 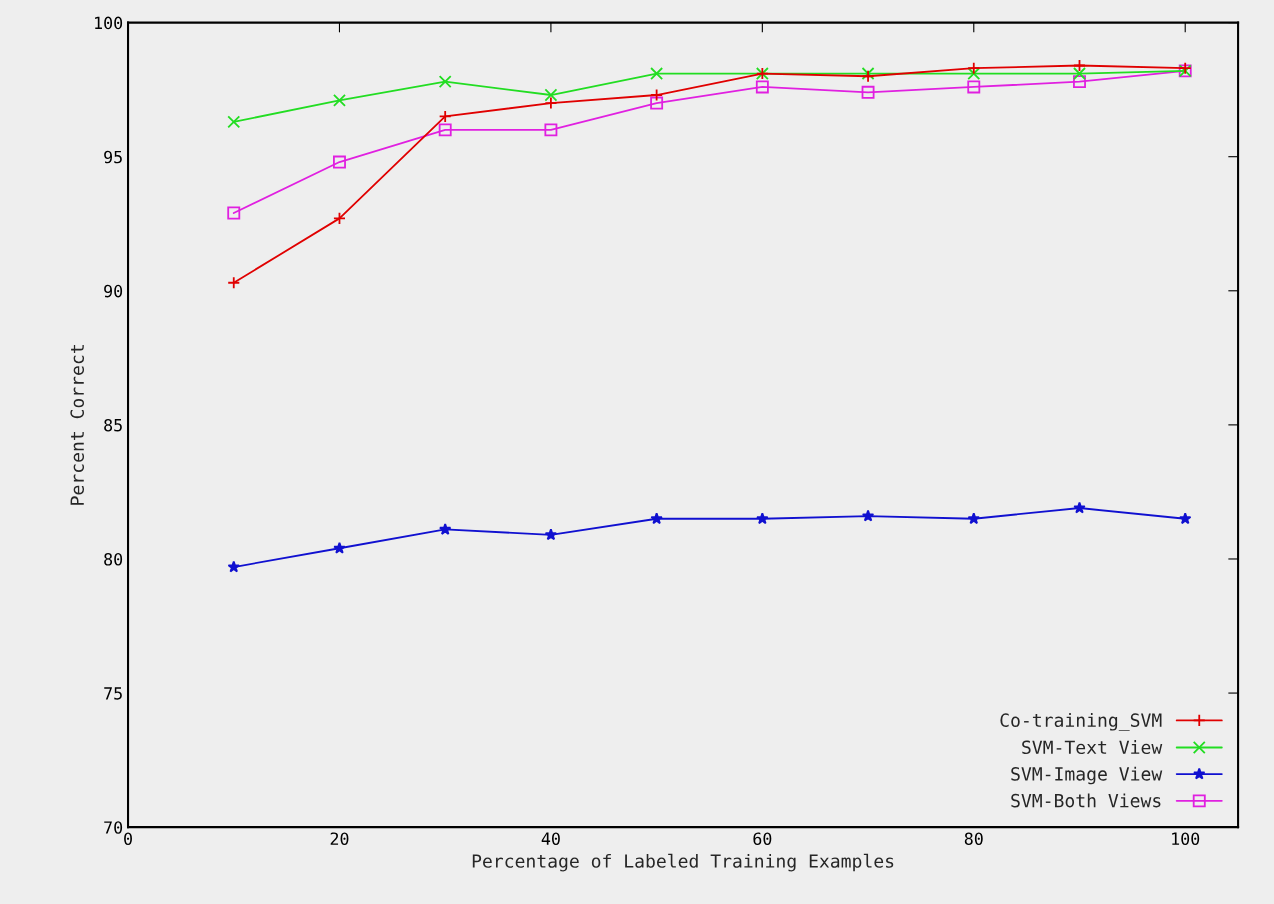 I want to click on x-tick-label: 60, so click(x=762, y=839).